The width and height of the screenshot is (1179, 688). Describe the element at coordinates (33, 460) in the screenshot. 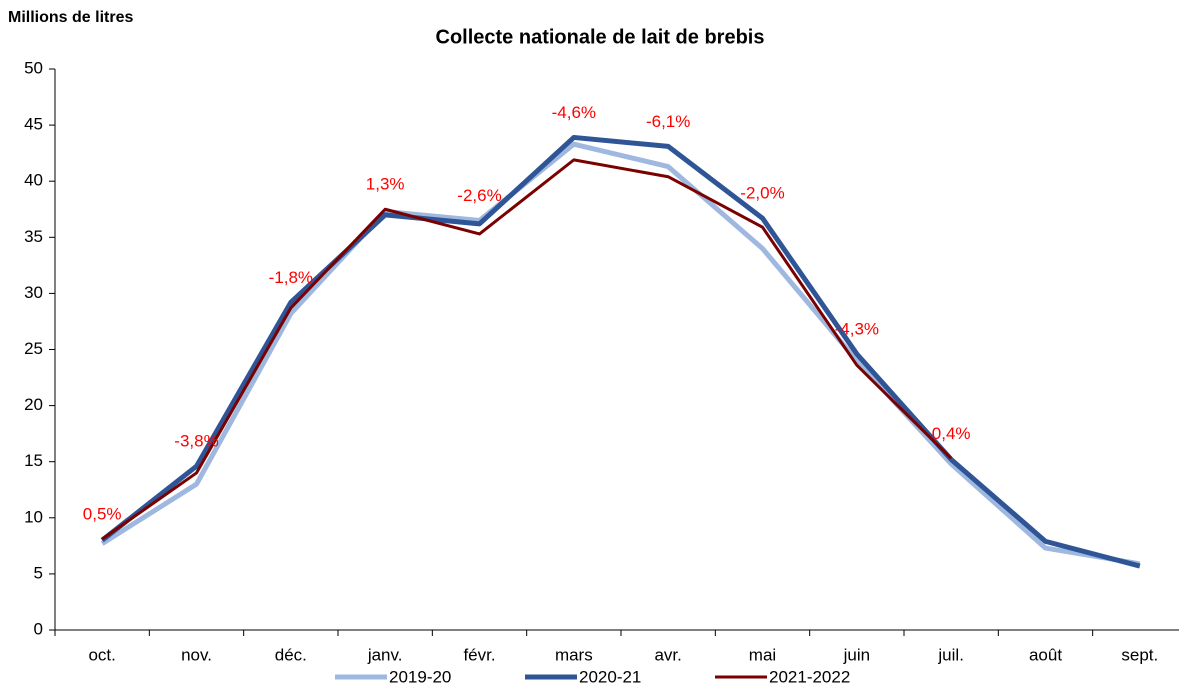

I see `y-tick-label: 15` at that location.